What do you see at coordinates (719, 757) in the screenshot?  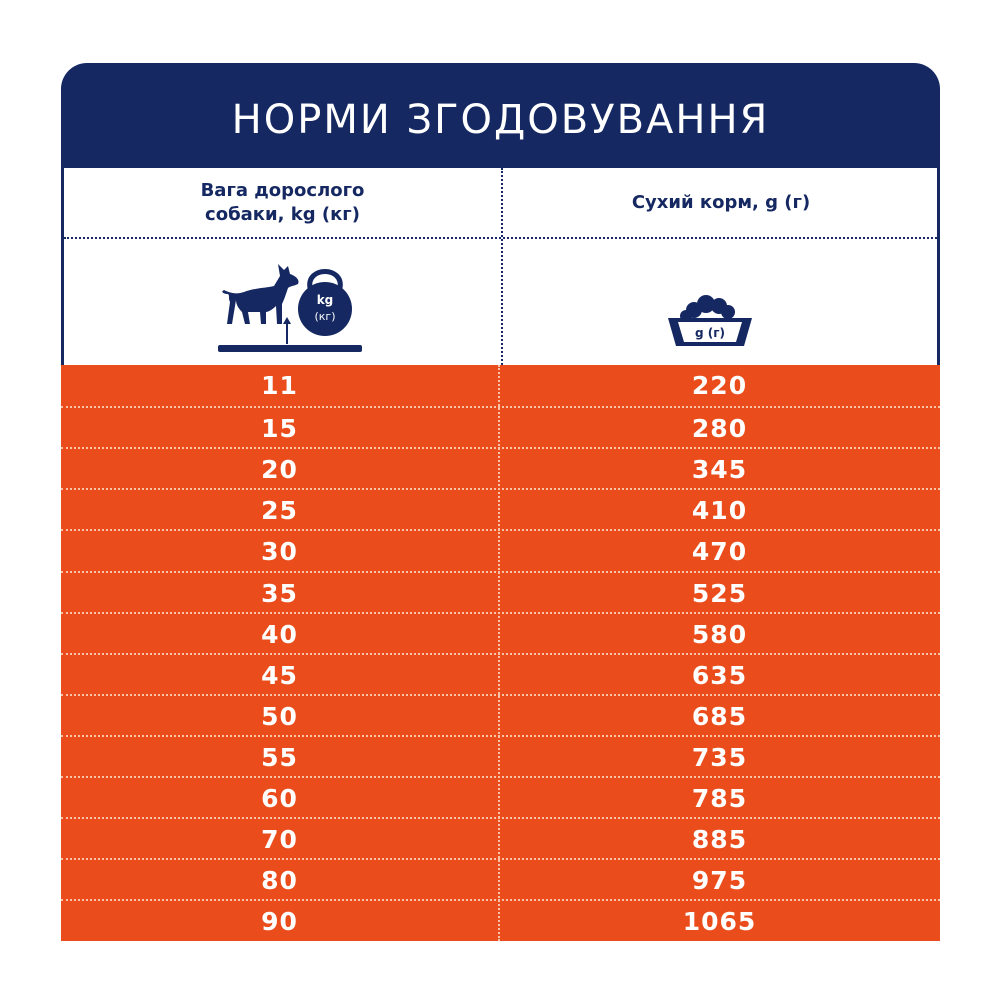 I see `food-cell: 735` at bounding box center [719, 757].